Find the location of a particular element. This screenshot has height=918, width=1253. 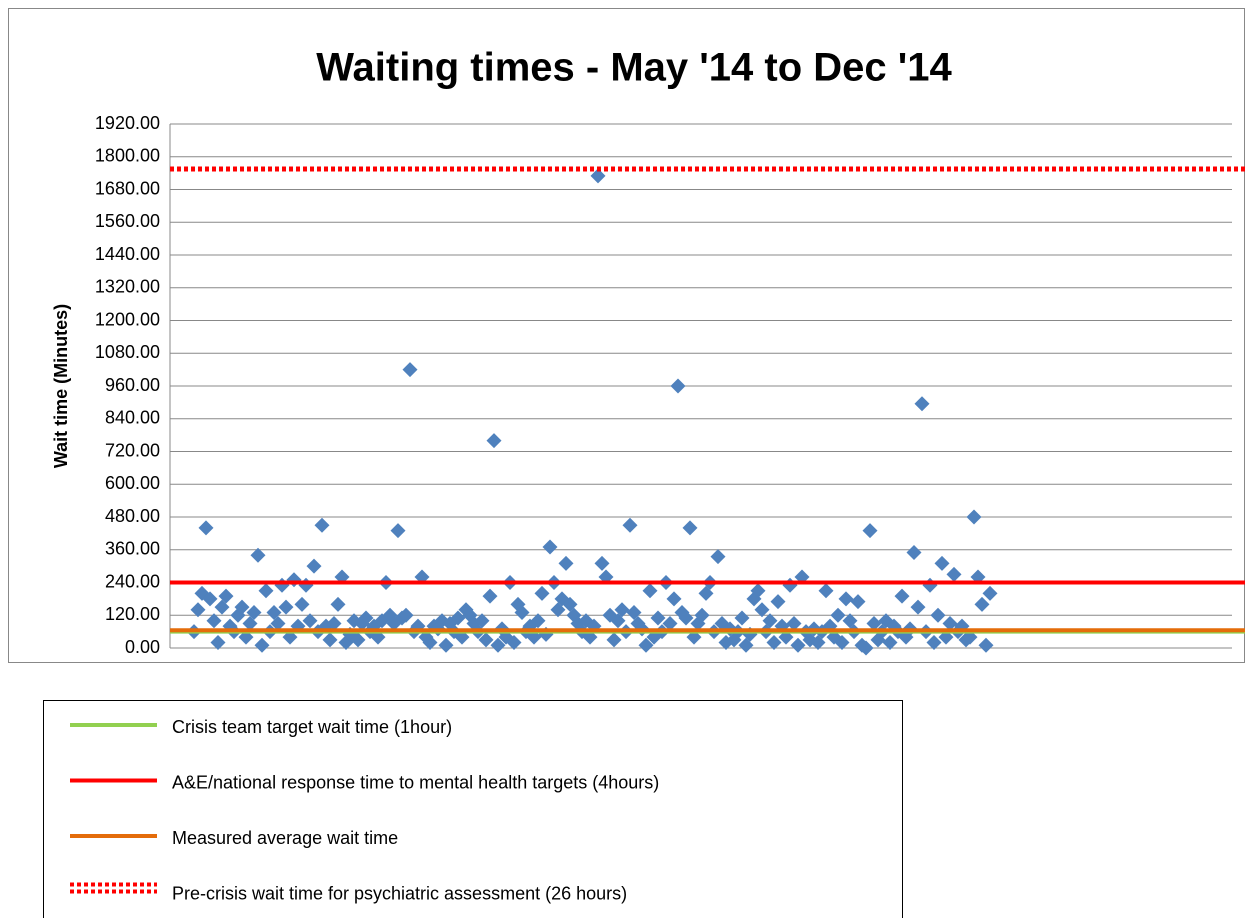

y-tick-label: 600.00 is located at coordinates (132, 483).